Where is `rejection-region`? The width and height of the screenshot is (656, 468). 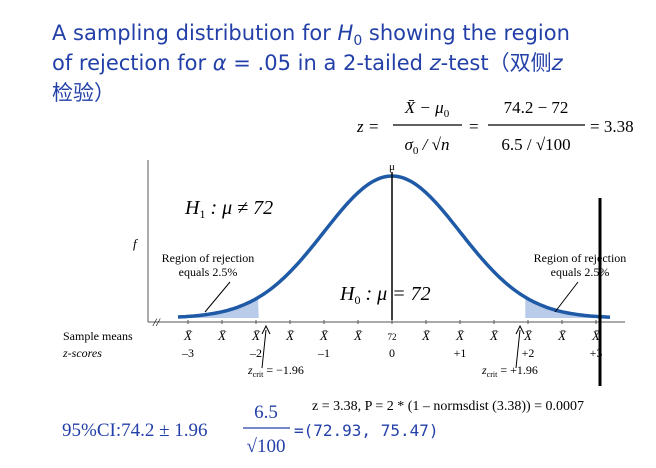
rejection-region is located at coordinates (394, 307).